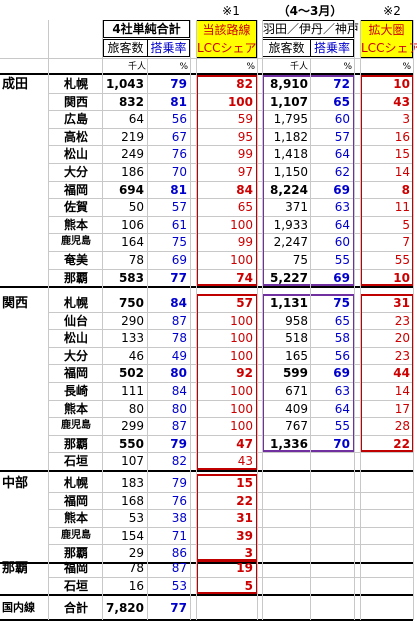  What do you see at coordinates (136, 207) in the screenshot?
I see `route-passengers: 50` at bounding box center [136, 207].